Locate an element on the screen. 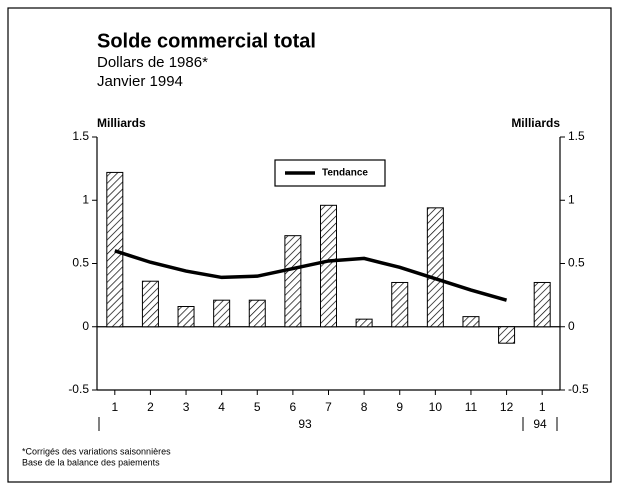  x-tick-label: 4 is located at coordinates (221, 407).